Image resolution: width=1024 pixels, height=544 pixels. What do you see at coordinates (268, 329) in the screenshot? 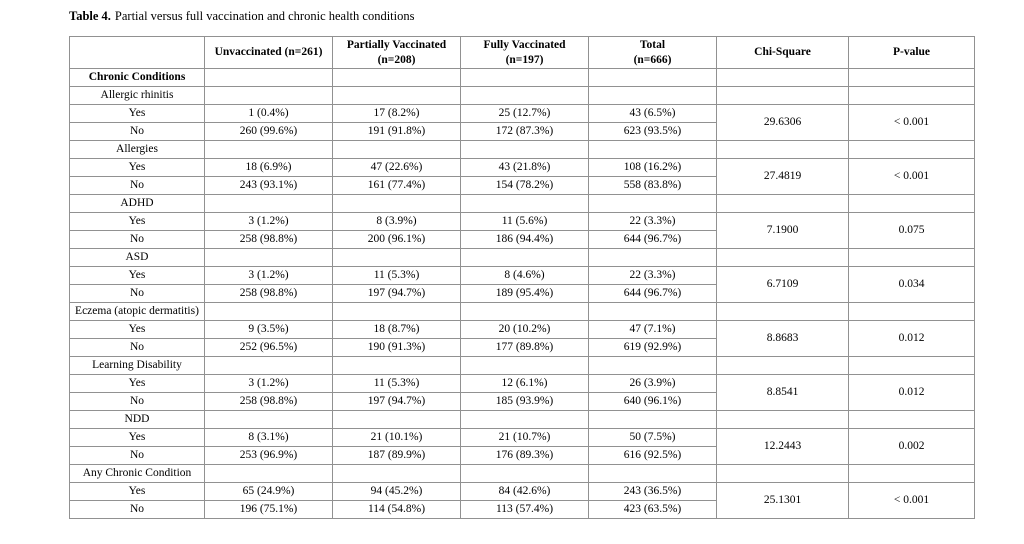
I see `count-percent-cell: 9 (3.5%)` at bounding box center [268, 329].